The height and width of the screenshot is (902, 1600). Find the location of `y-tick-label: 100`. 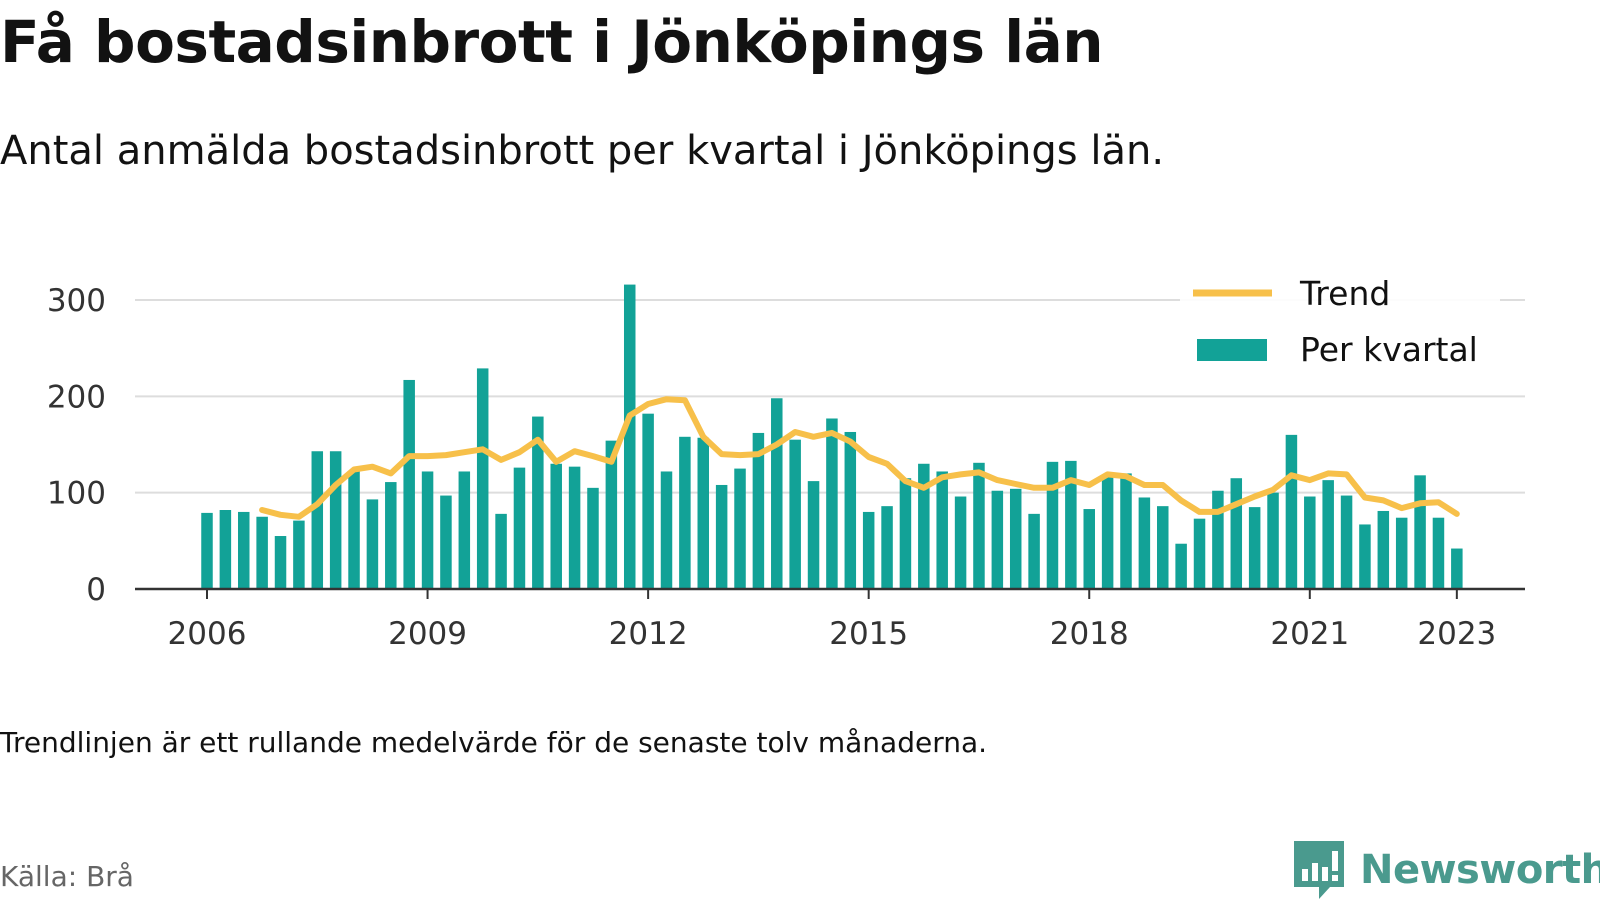

y-tick-label: 100 is located at coordinates (76, 494).